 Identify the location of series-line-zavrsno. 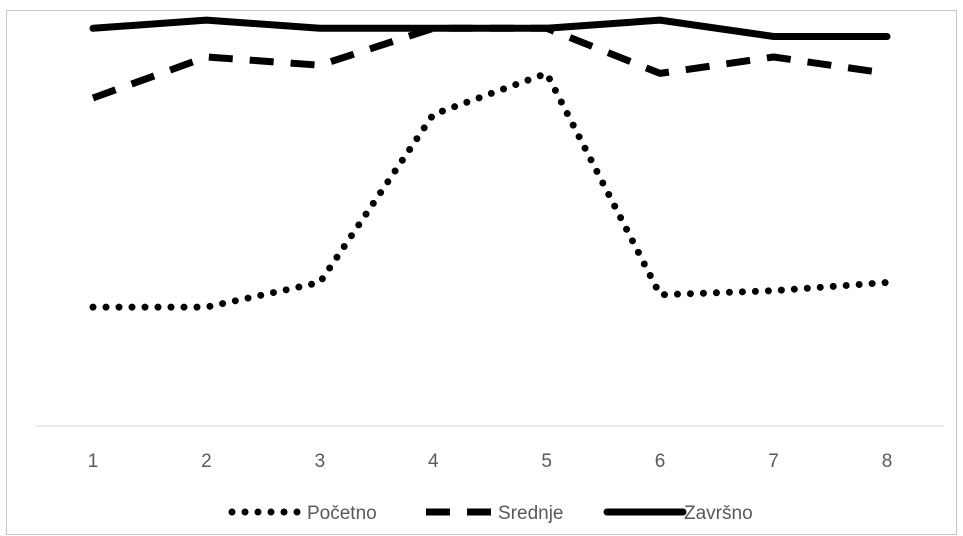
(490, 28).